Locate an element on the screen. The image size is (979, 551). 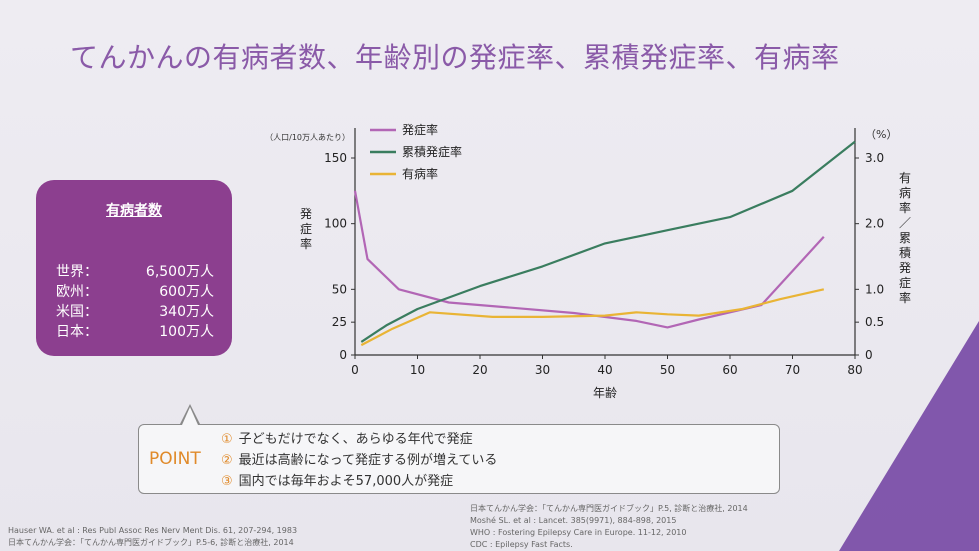
panel-rows: 世界： 6,500万人 欧州： 600万人 米国： 340万人 日本： 100万人 is located at coordinates (135, 302).